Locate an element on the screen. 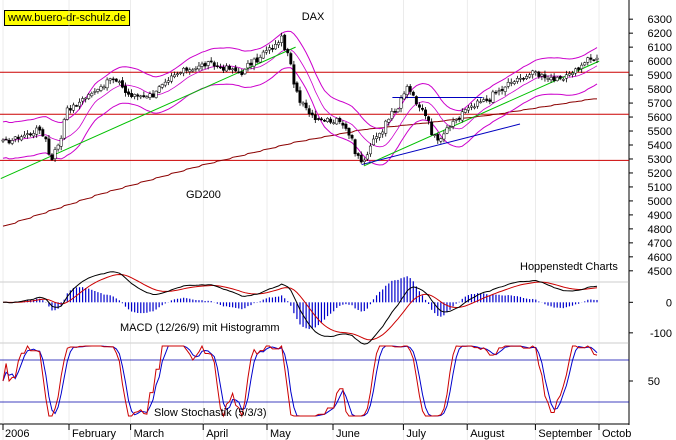 The image size is (676, 440). month-label-octob: Octob is located at coordinates (616, 434).